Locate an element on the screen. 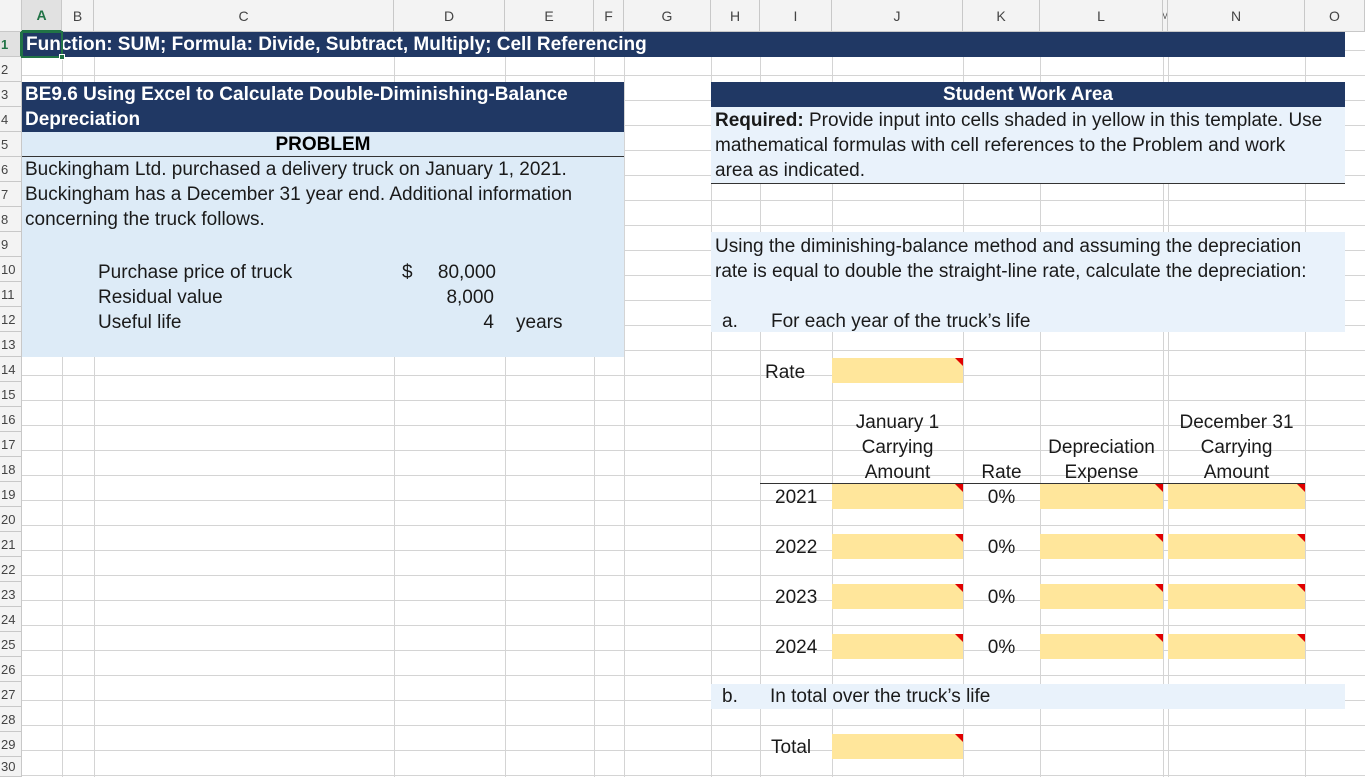 The image size is (1365, 777). column-header-o: O is located at coordinates (1335, 16).